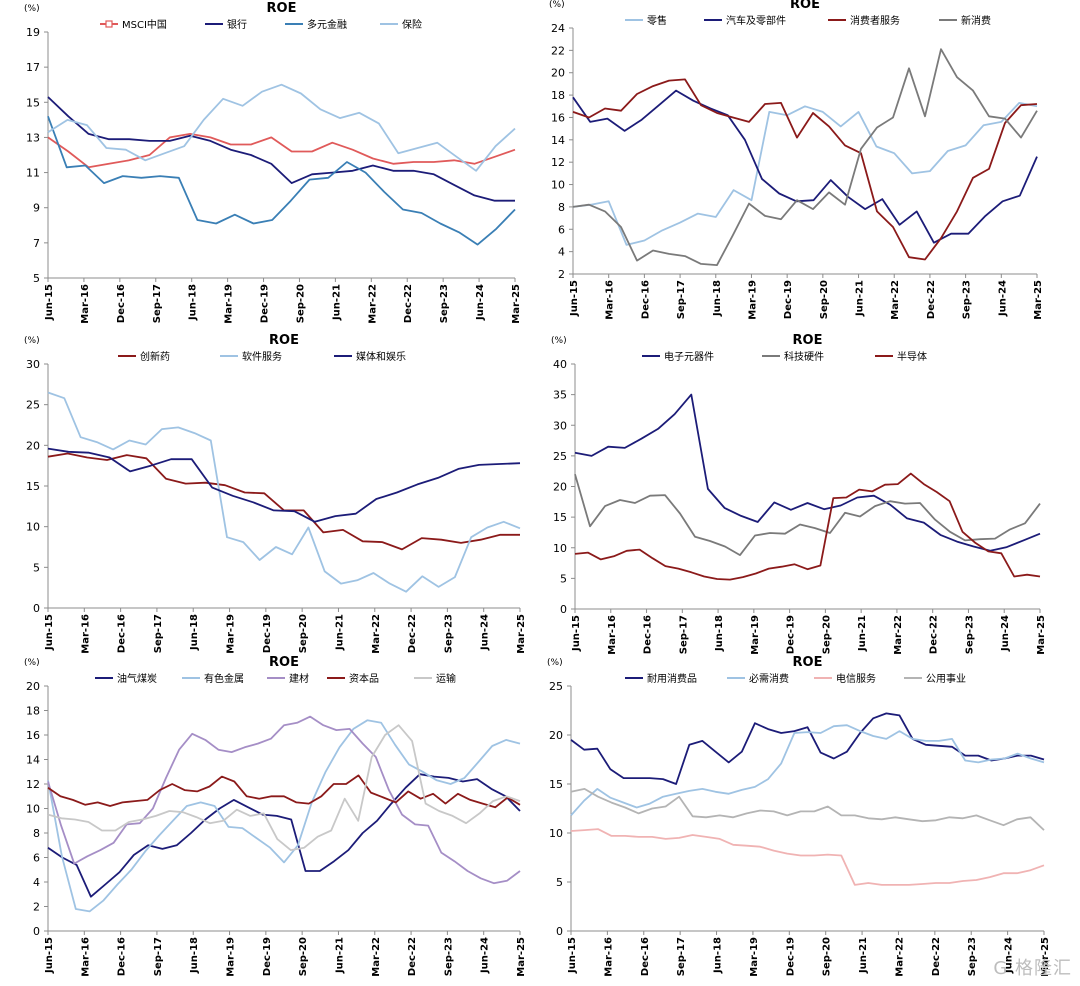  I want to click on legend-label: 资本品, so click(364, 678).